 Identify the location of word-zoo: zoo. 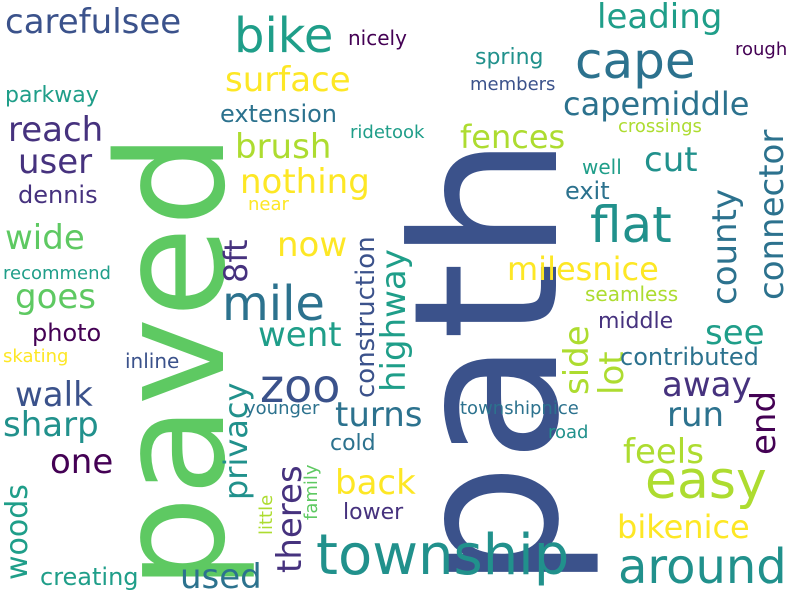
(300, 386).